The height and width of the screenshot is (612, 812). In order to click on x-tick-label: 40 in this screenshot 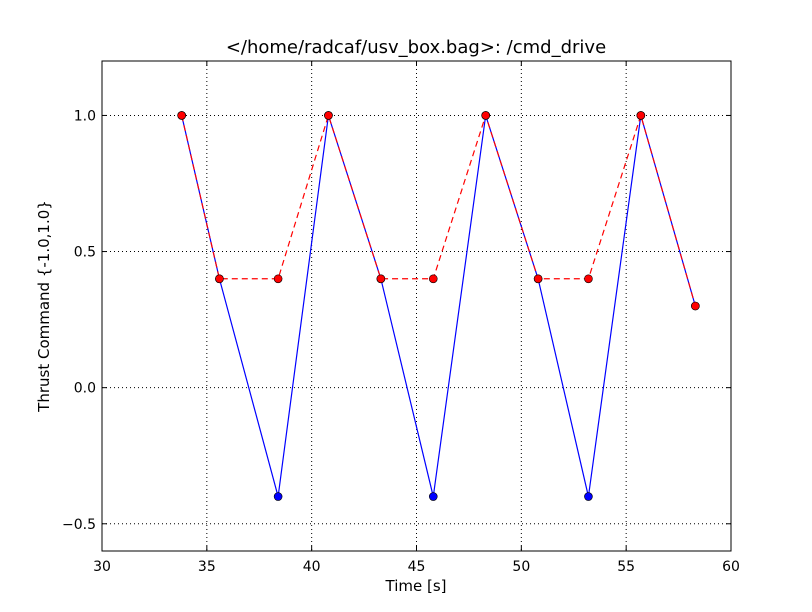, I will do `click(312, 567)`.